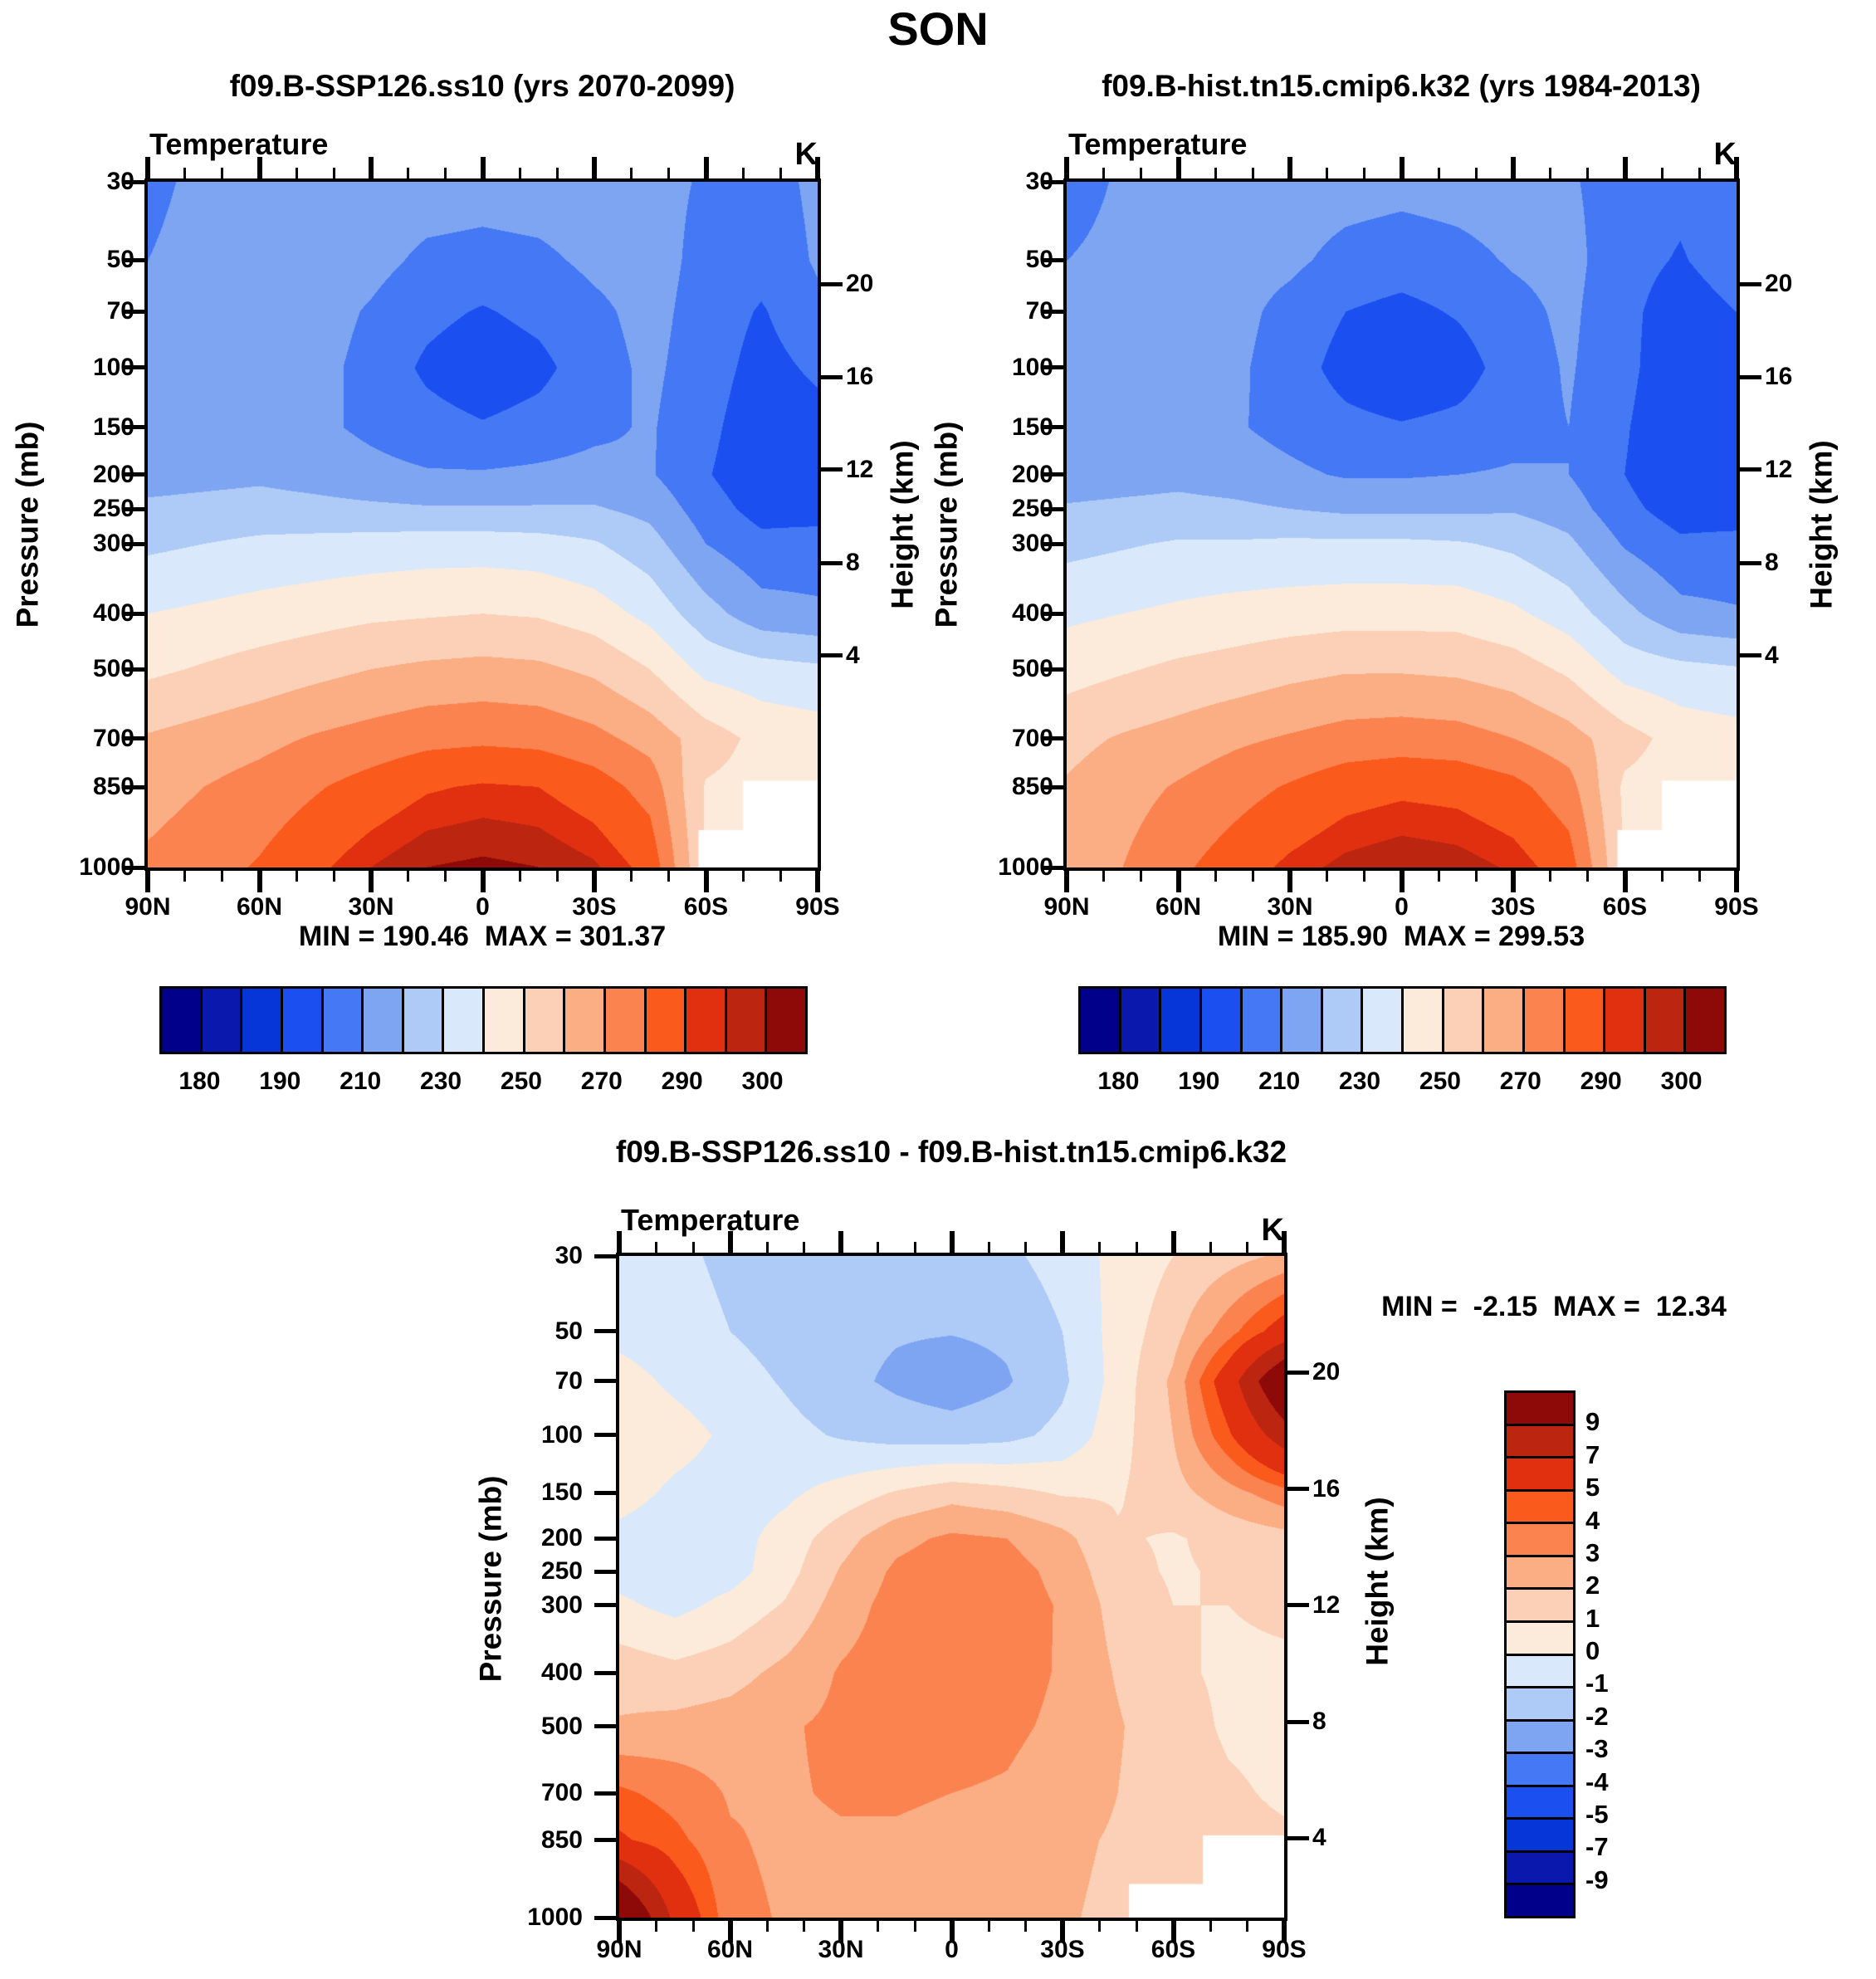 The height and width of the screenshot is (1979, 1876). I want to click on pressure-tick-label: 30, so click(120, 181).